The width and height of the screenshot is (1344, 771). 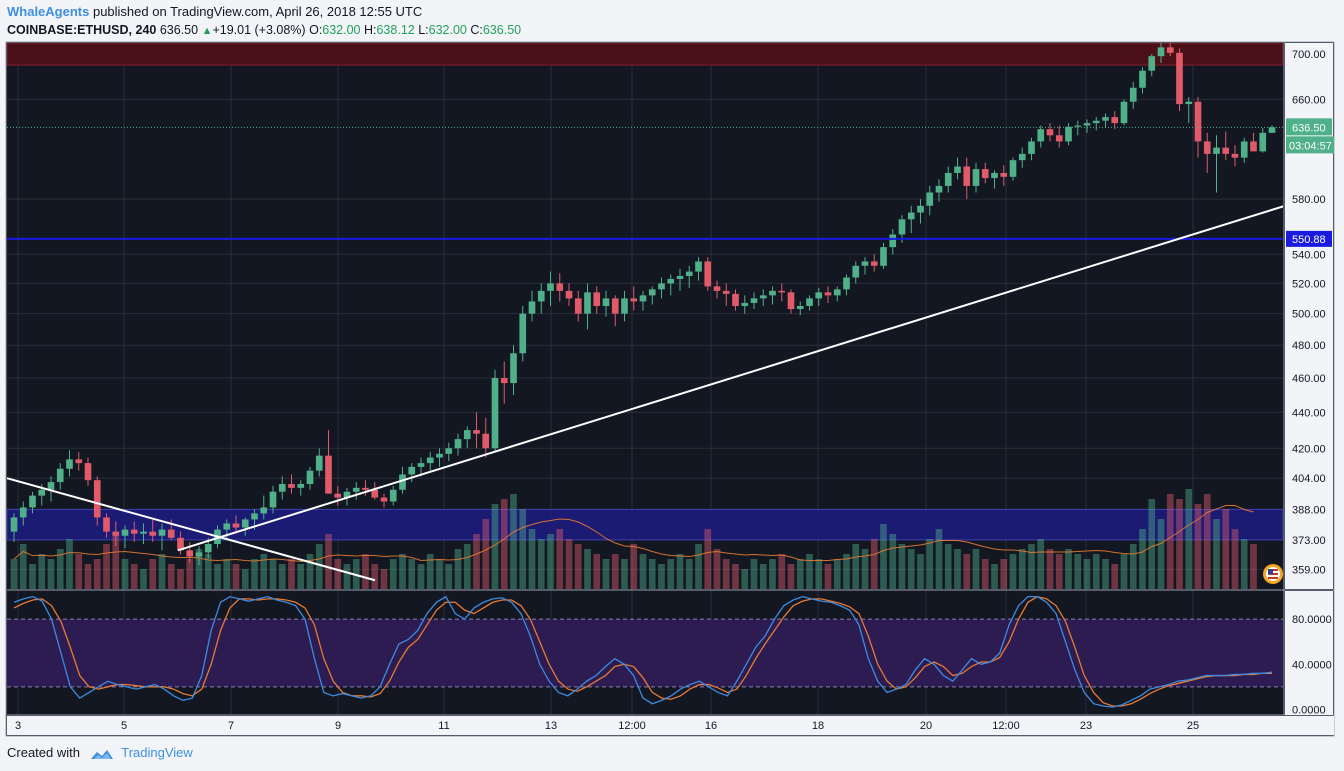 What do you see at coordinates (926, 726) in the screenshot?
I see `time-tick-label: 20` at bounding box center [926, 726].